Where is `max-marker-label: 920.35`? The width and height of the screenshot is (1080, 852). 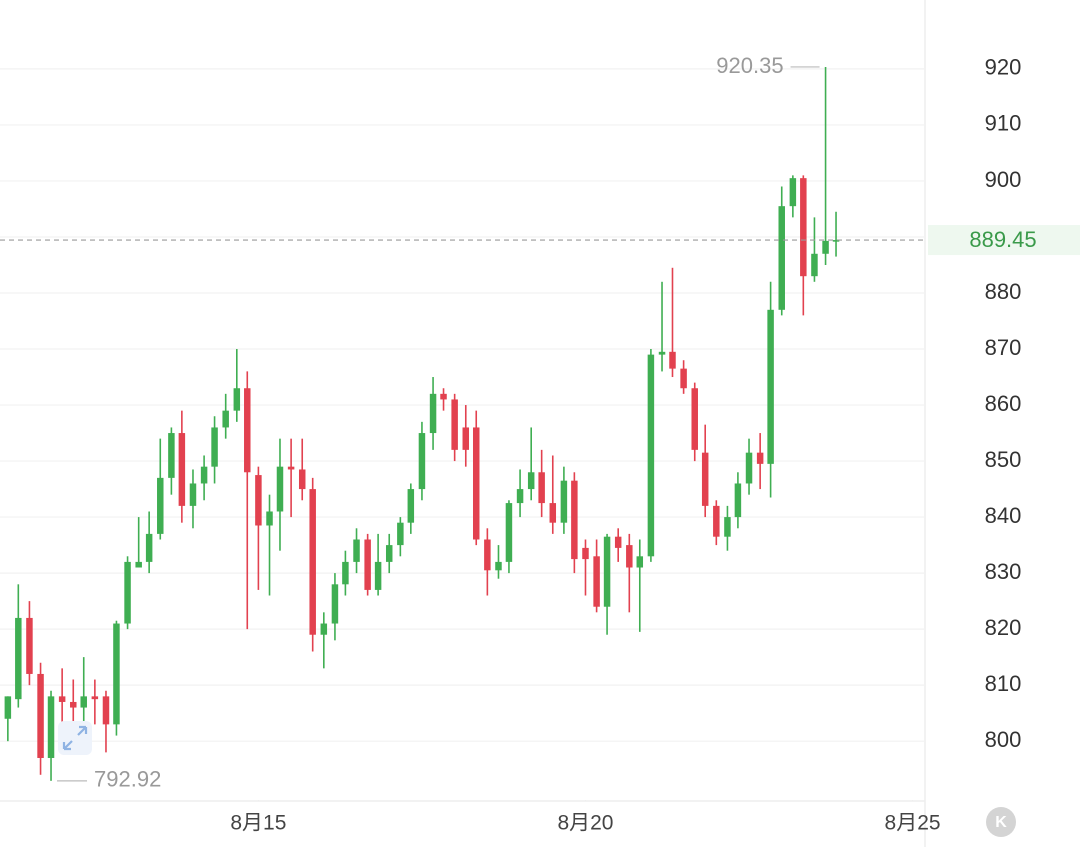 max-marker-label: 920.35 is located at coordinates (749, 65).